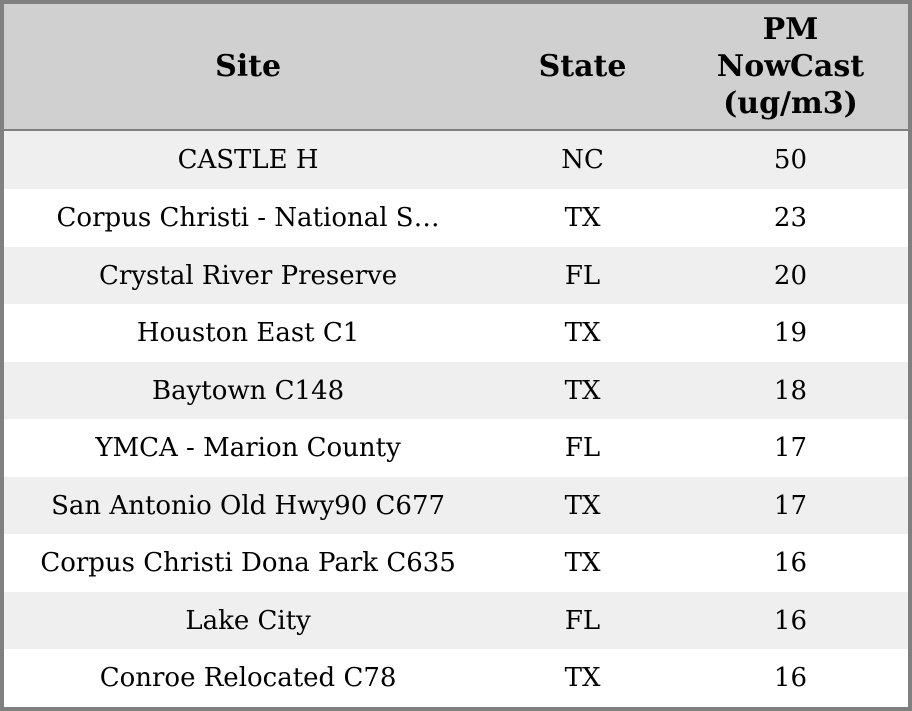 The height and width of the screenshot is (711, 912). I want to click on column-header-pm-nowcast: PM NowCast (ug/m3), so click(790, 67).